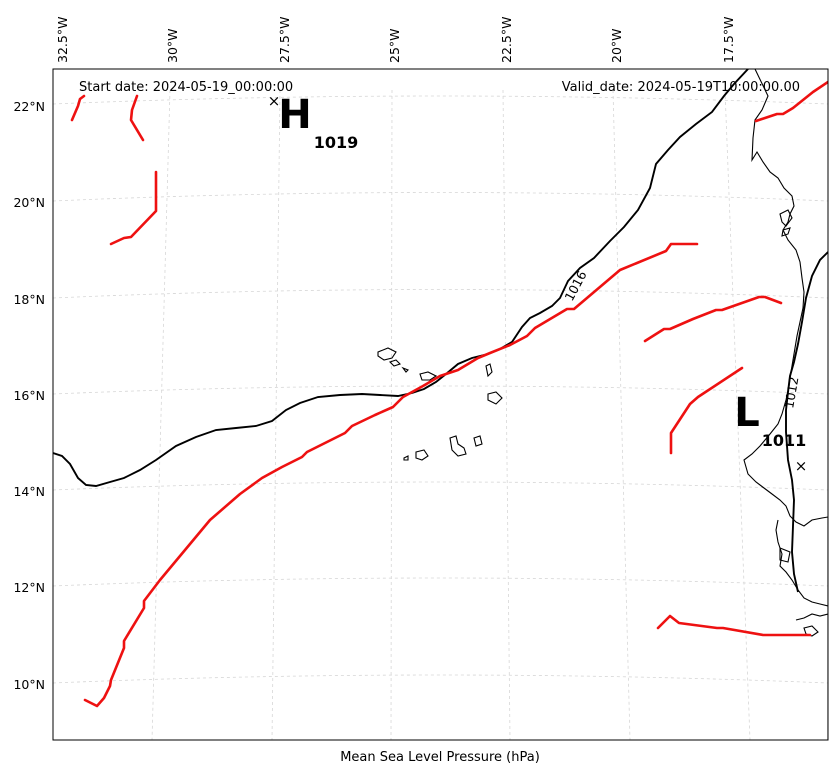  What do you see at coordinates (29, 491) in the screenshot?
I see `lat-tick-label: 14°N` at bounding box center [29, 491].